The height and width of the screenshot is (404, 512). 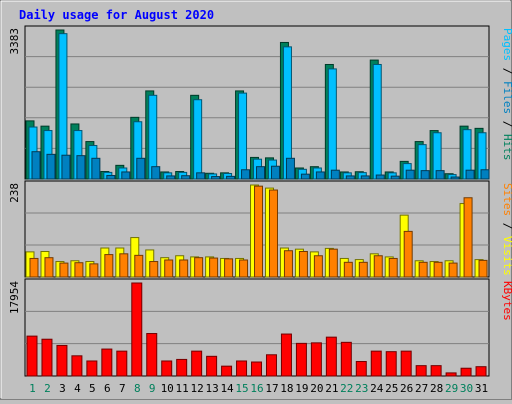 What do you see at coordinates (14, 193) in the screenshot?
I see `y-max-label-visits-sites: 238` at bounding box center [14, 193].